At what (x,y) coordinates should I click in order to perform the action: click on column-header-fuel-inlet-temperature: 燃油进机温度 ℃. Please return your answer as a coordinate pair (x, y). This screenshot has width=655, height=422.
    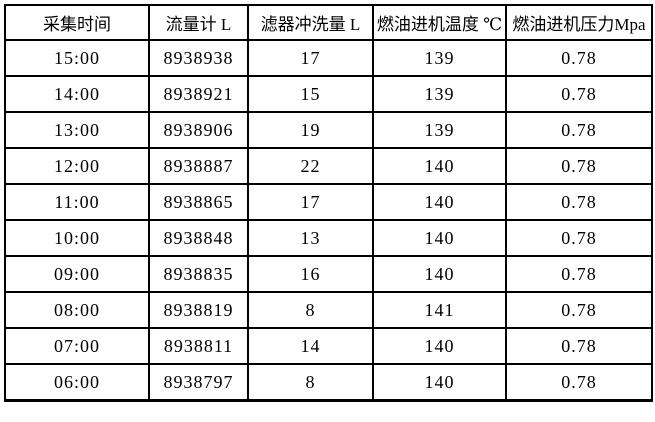
    Looking at the image, I should click on (439, 22).